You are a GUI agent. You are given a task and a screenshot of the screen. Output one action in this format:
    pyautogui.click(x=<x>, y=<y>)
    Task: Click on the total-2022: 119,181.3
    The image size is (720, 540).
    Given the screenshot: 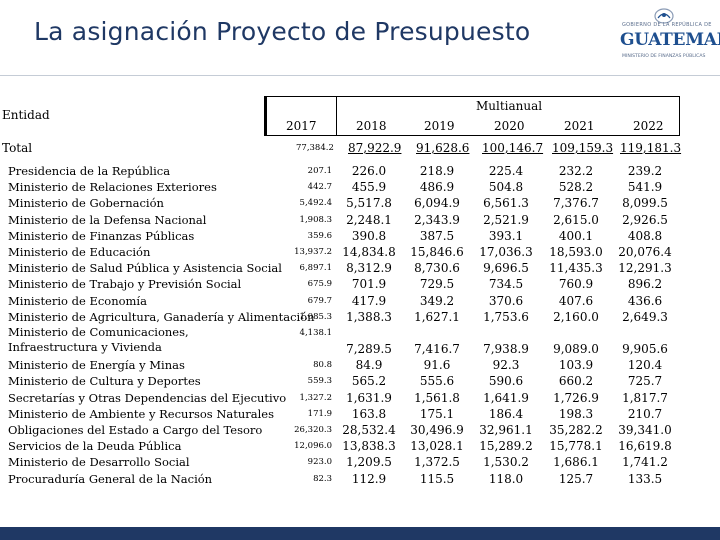 What is the action you would take?
    pyautogui.click(x=651, y=148)
    